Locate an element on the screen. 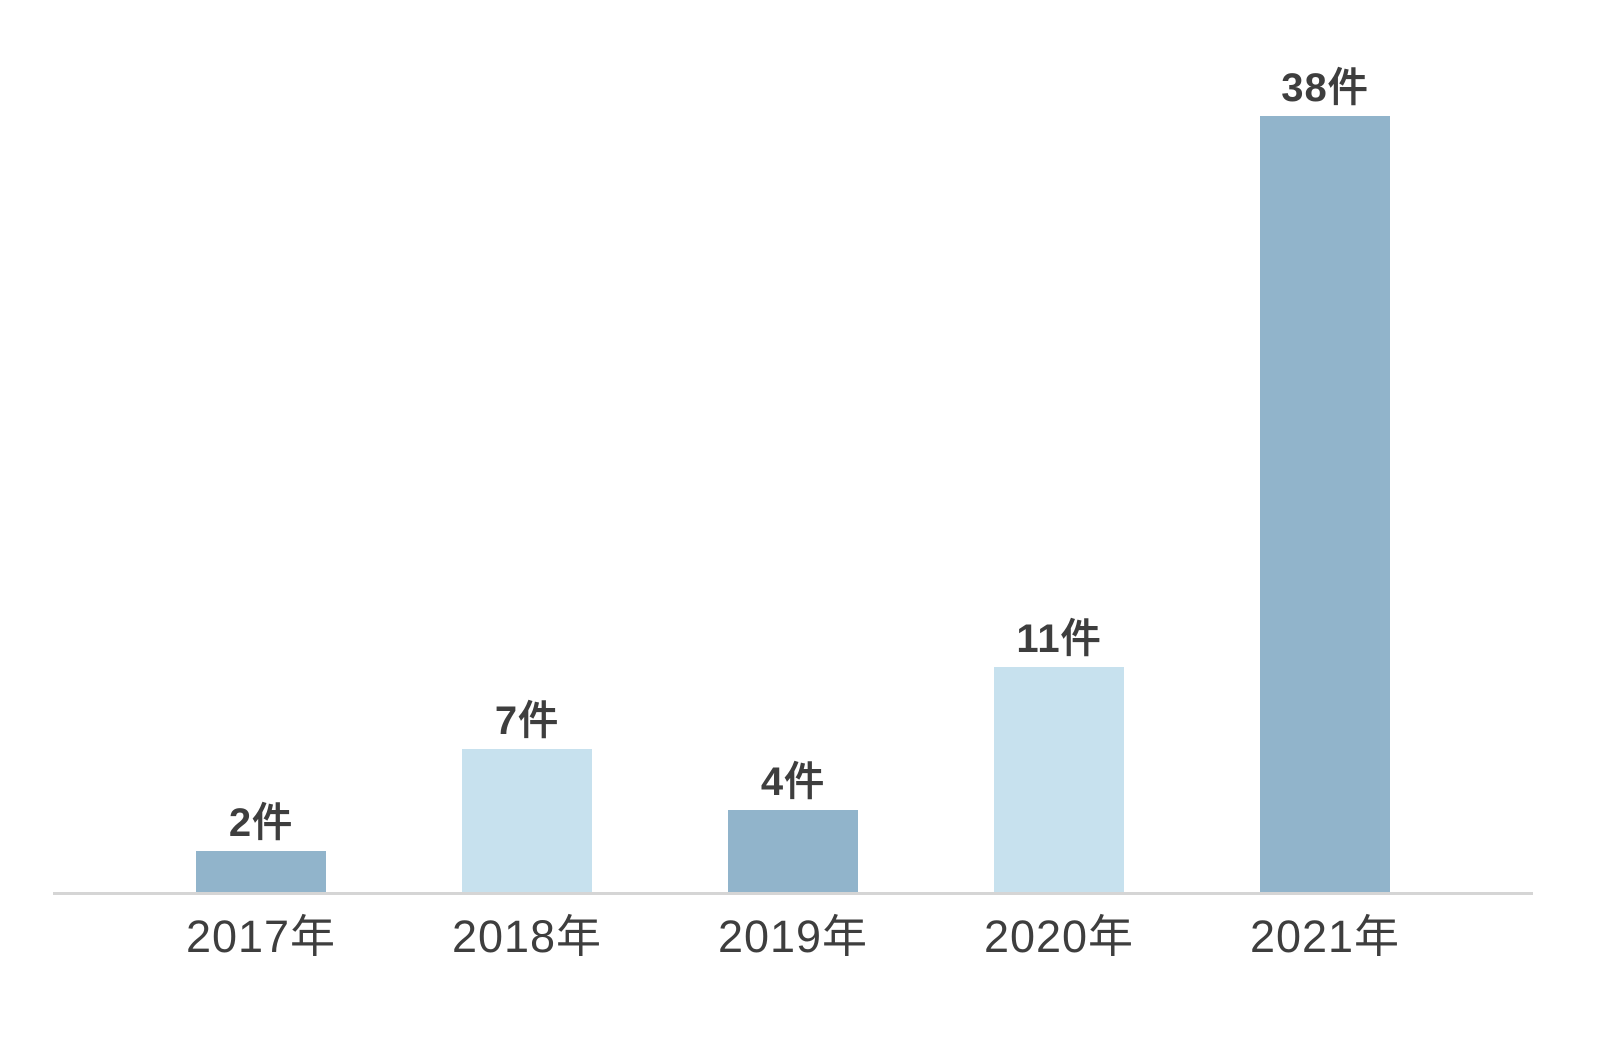  bar-column: 38件 is located at coordinates (1325, 480).